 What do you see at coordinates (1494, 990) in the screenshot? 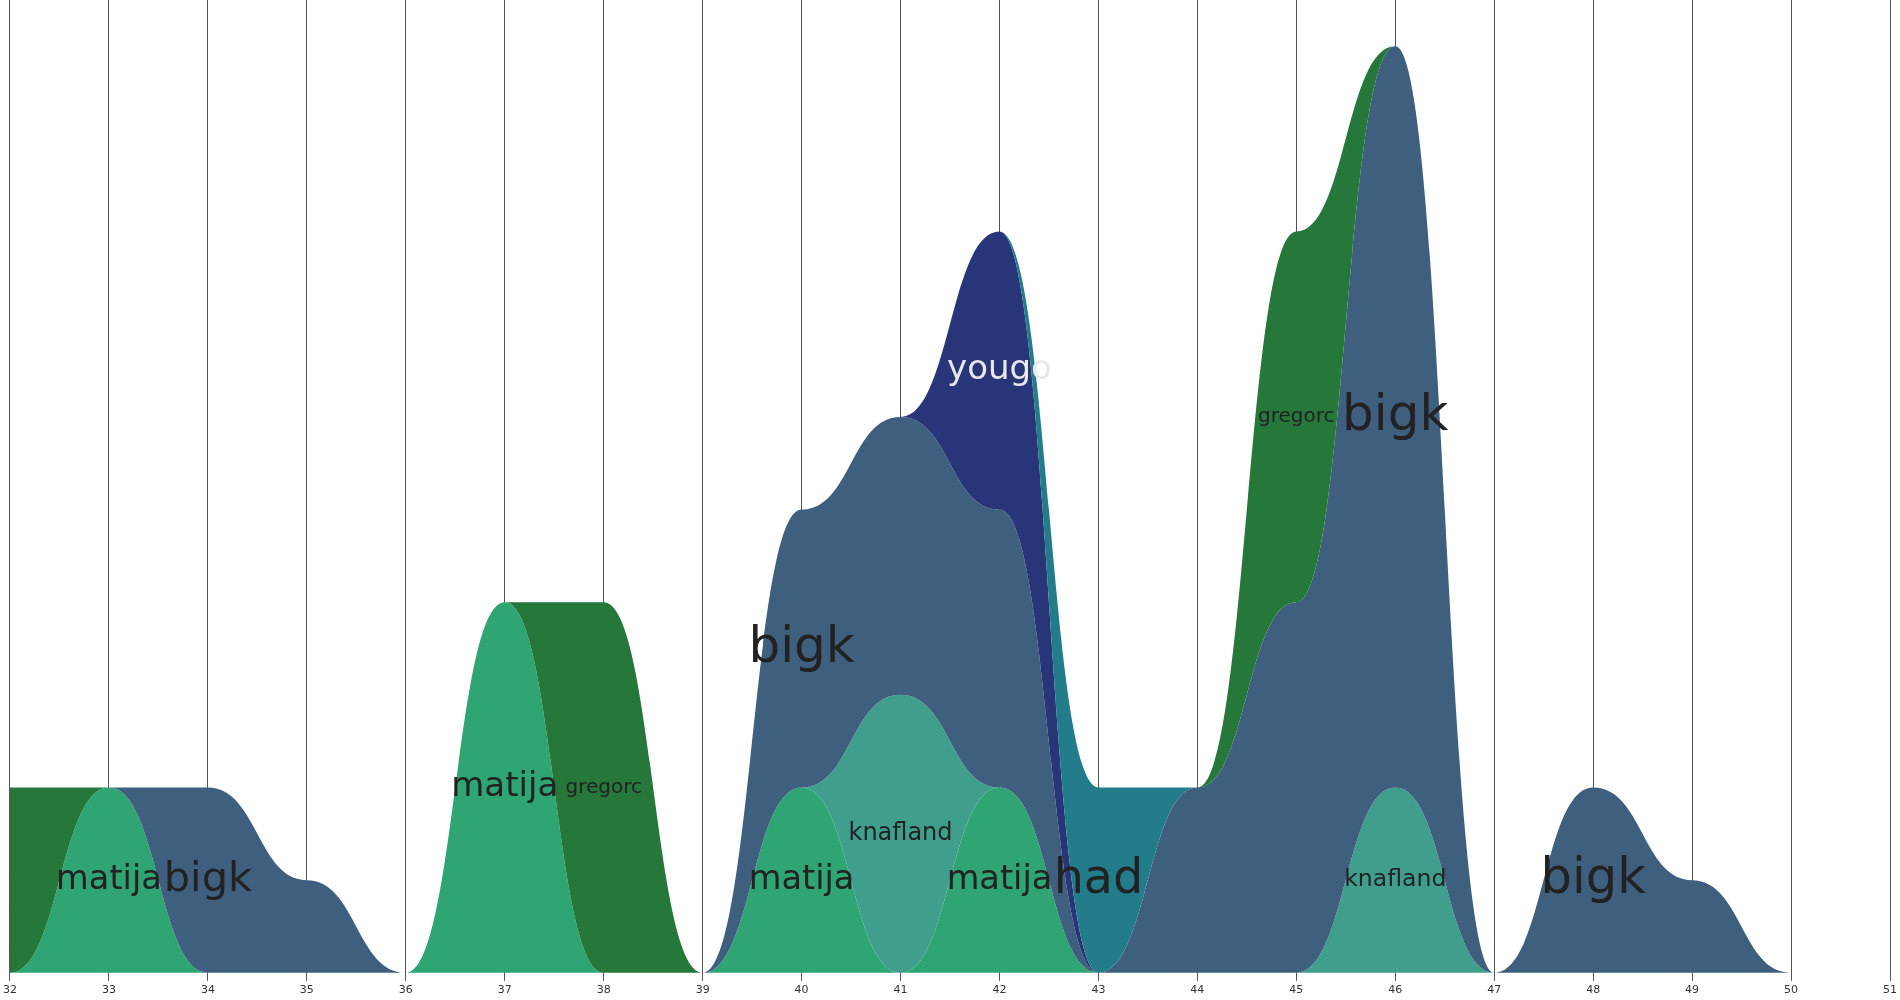
I see `x-tick-label: 47` at bounding box center [1494, 990].